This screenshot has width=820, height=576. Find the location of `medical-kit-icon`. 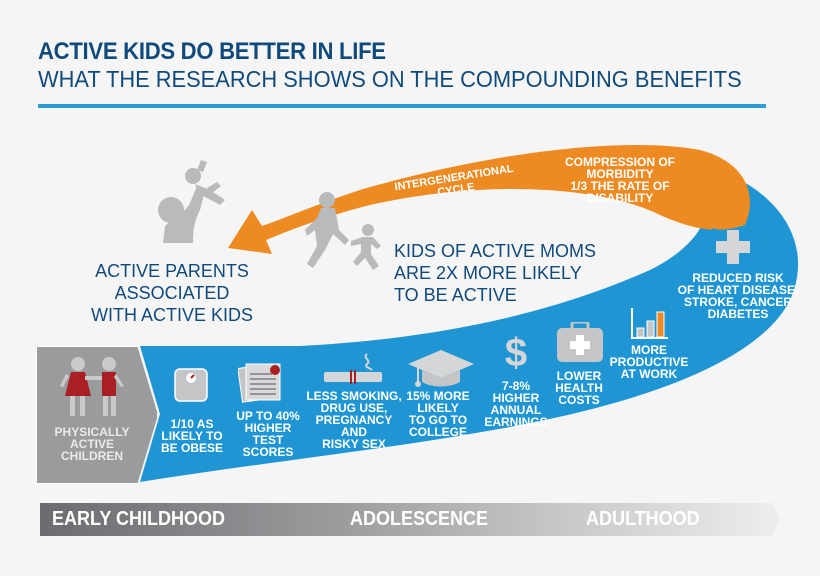

medical-kit-icon is located at coordinates (580, 342).